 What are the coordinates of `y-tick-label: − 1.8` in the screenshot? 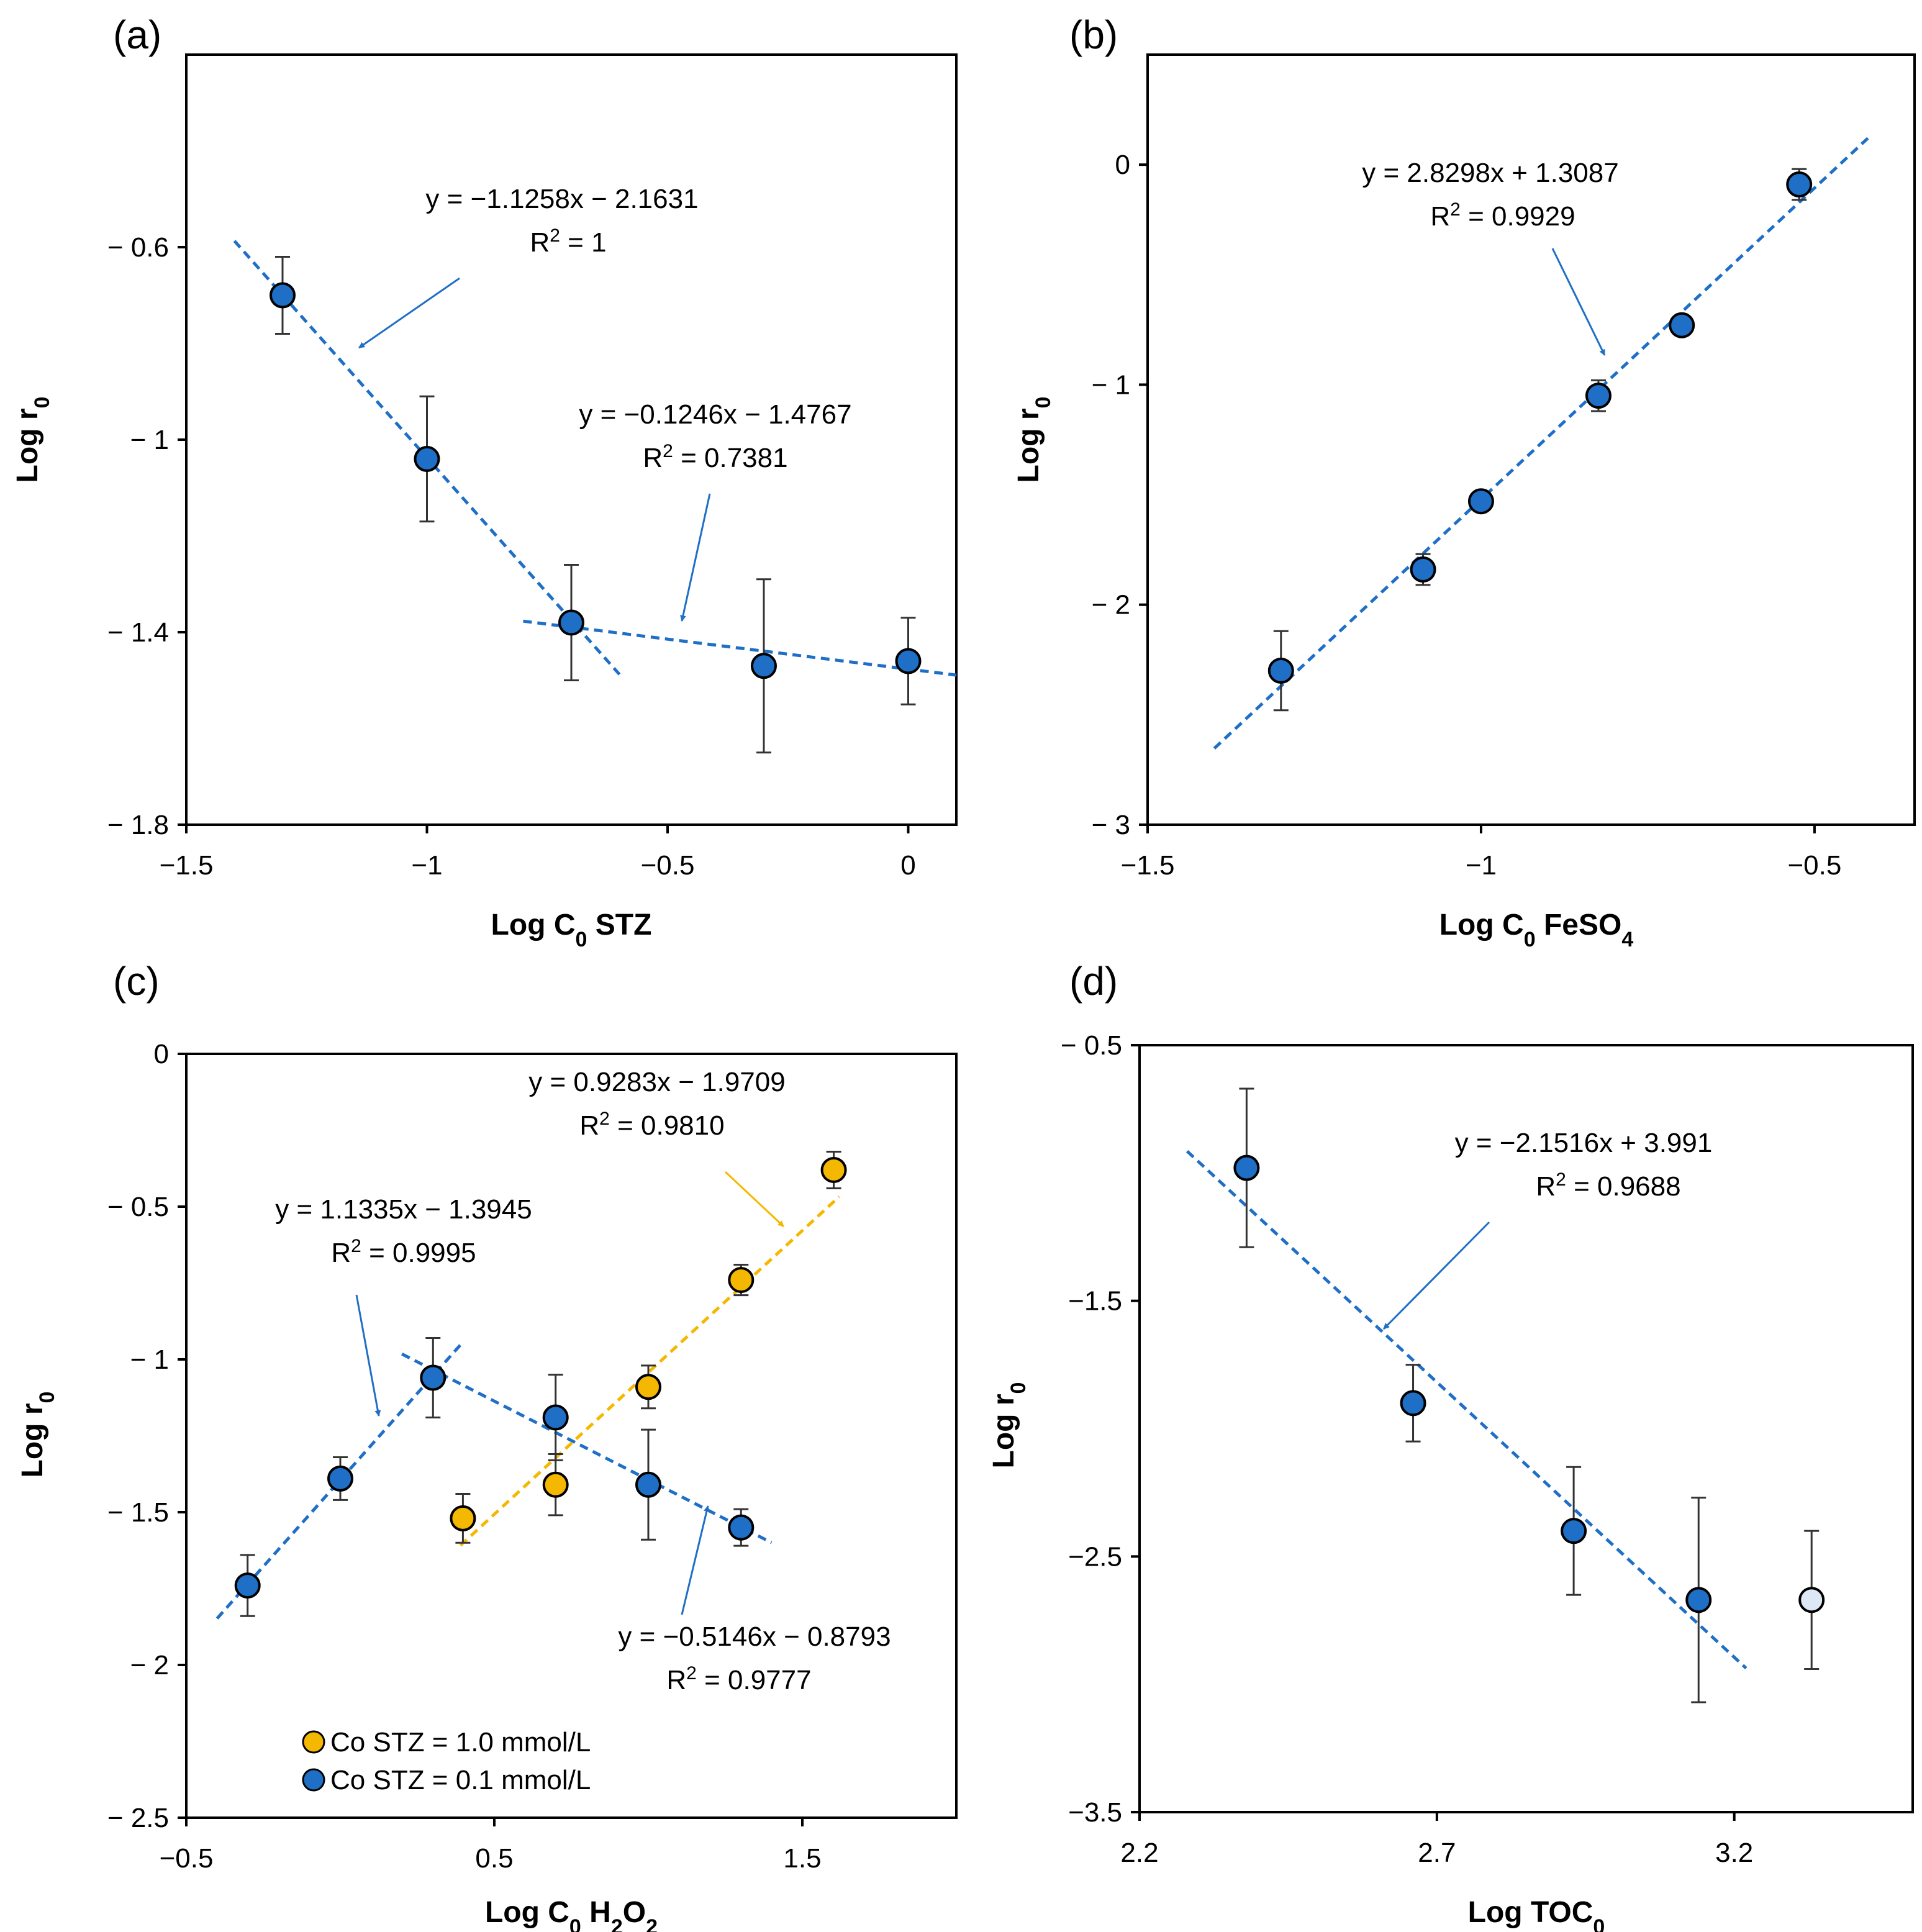 It's located at (138, 825).